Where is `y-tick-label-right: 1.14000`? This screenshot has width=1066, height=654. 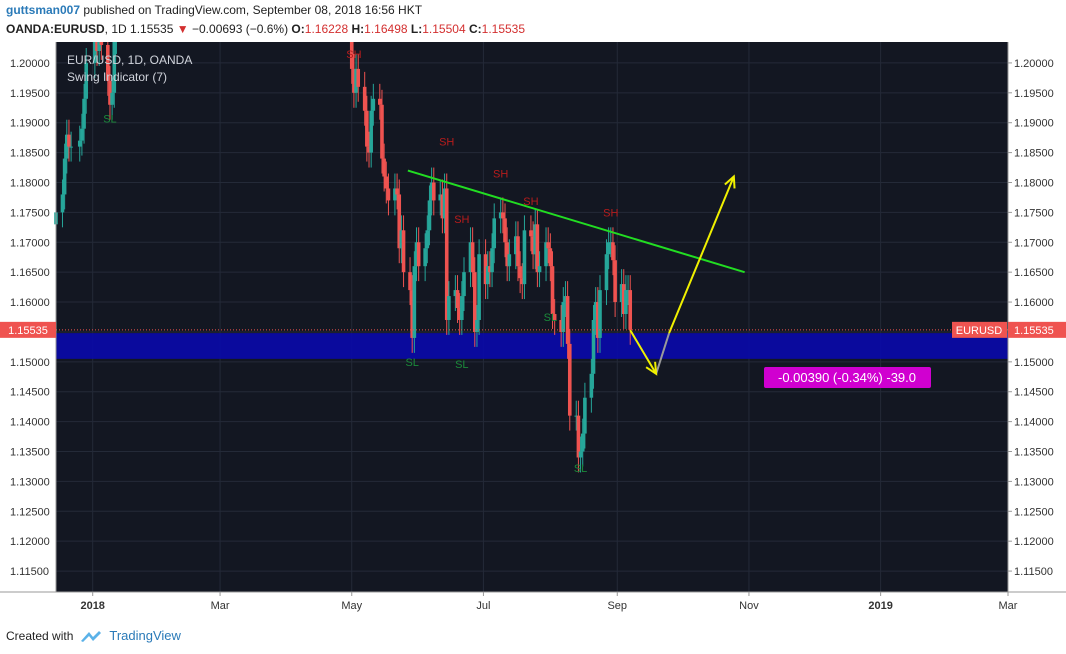 y-tick-label-right: 1.14000 is located at coordinates (1034, 423).